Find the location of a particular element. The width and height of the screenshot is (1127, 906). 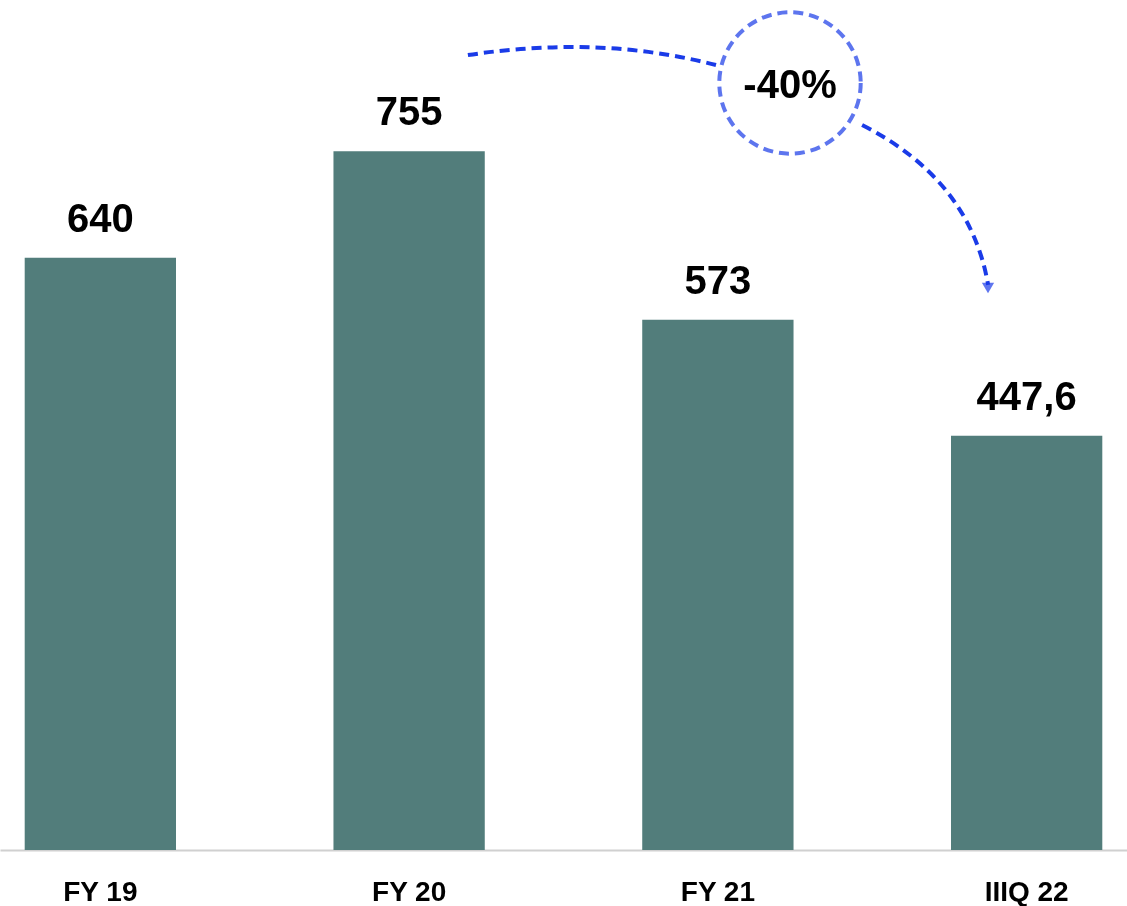

x-tick-label: FY 21 is located at coordinates (717, 890).